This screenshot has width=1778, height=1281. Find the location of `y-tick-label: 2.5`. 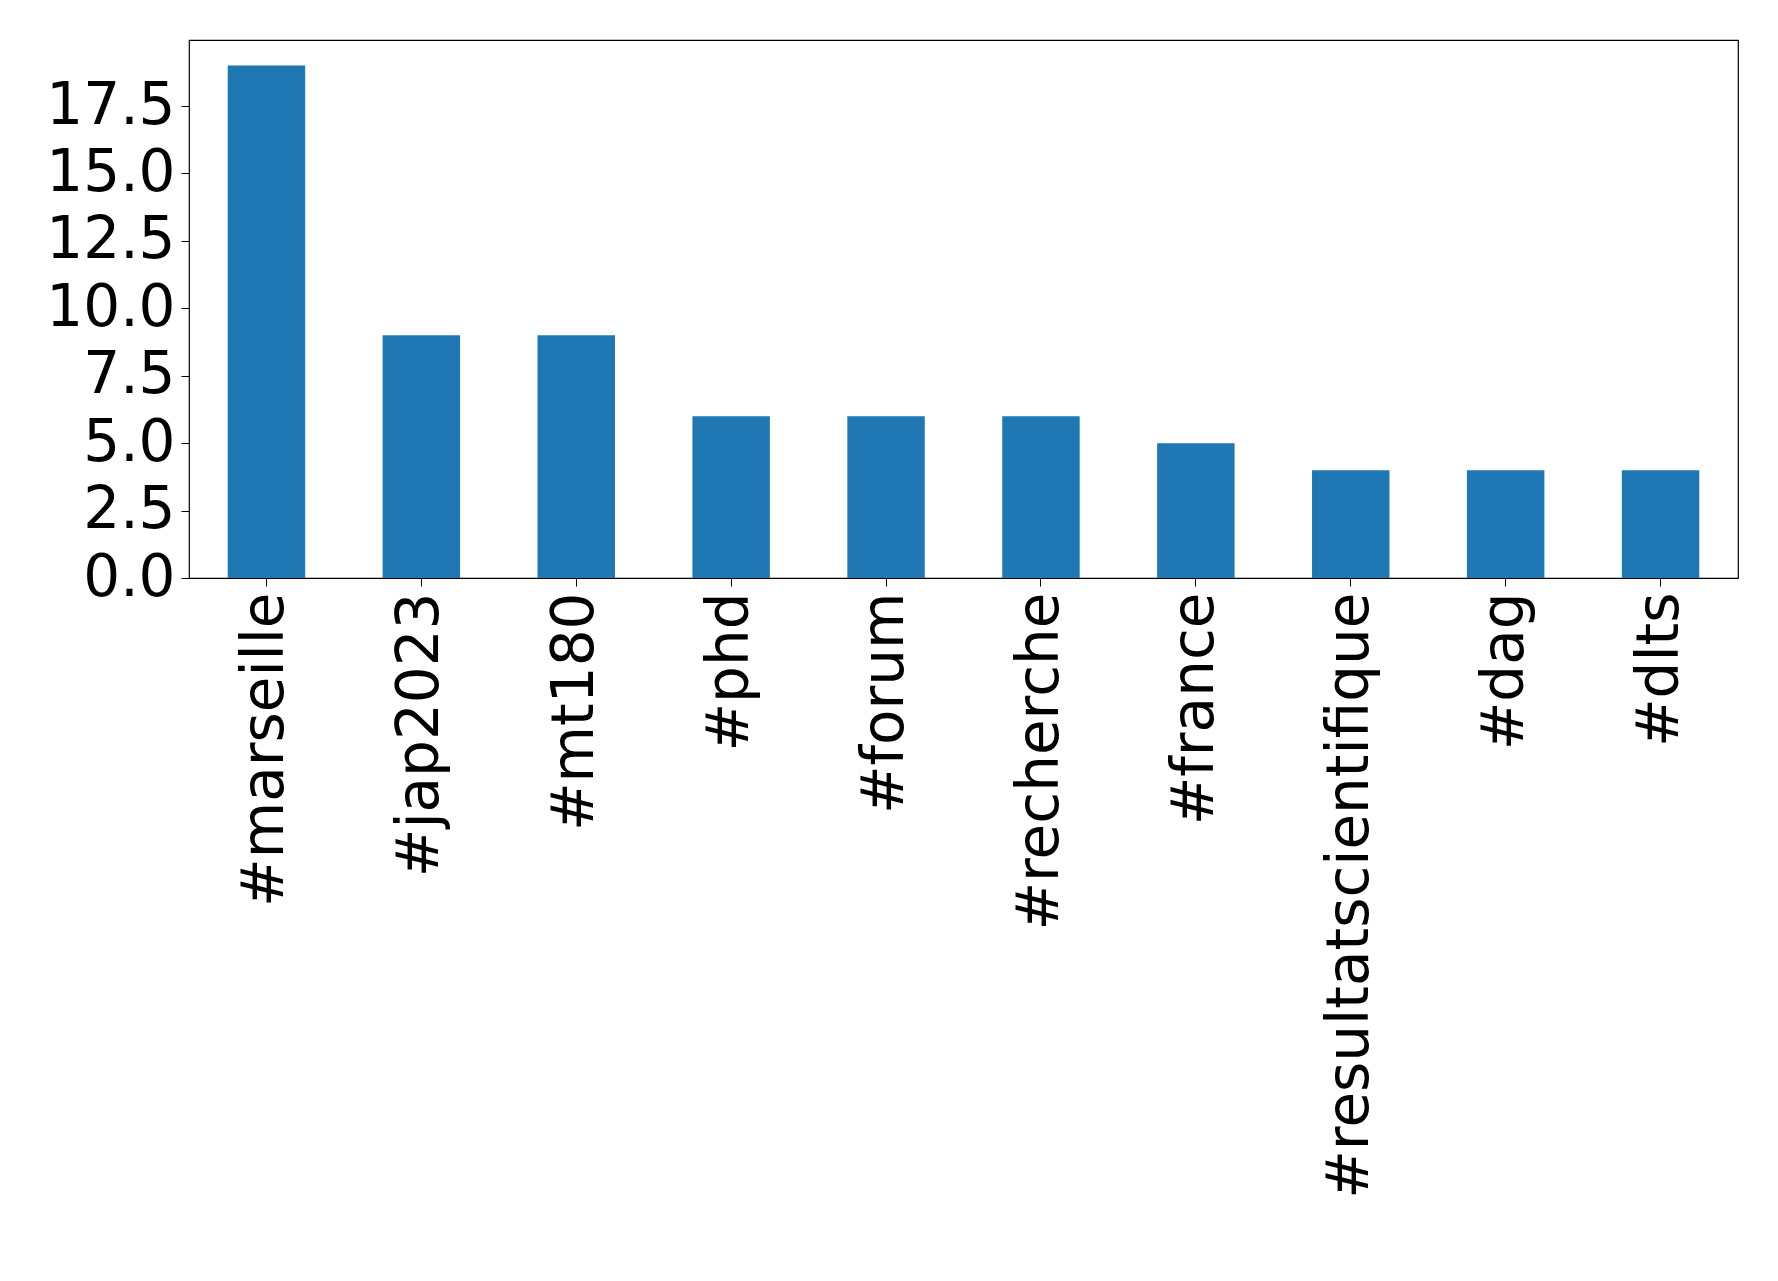

y-tick-label: 2.5 is located at coordinates (129, 508).